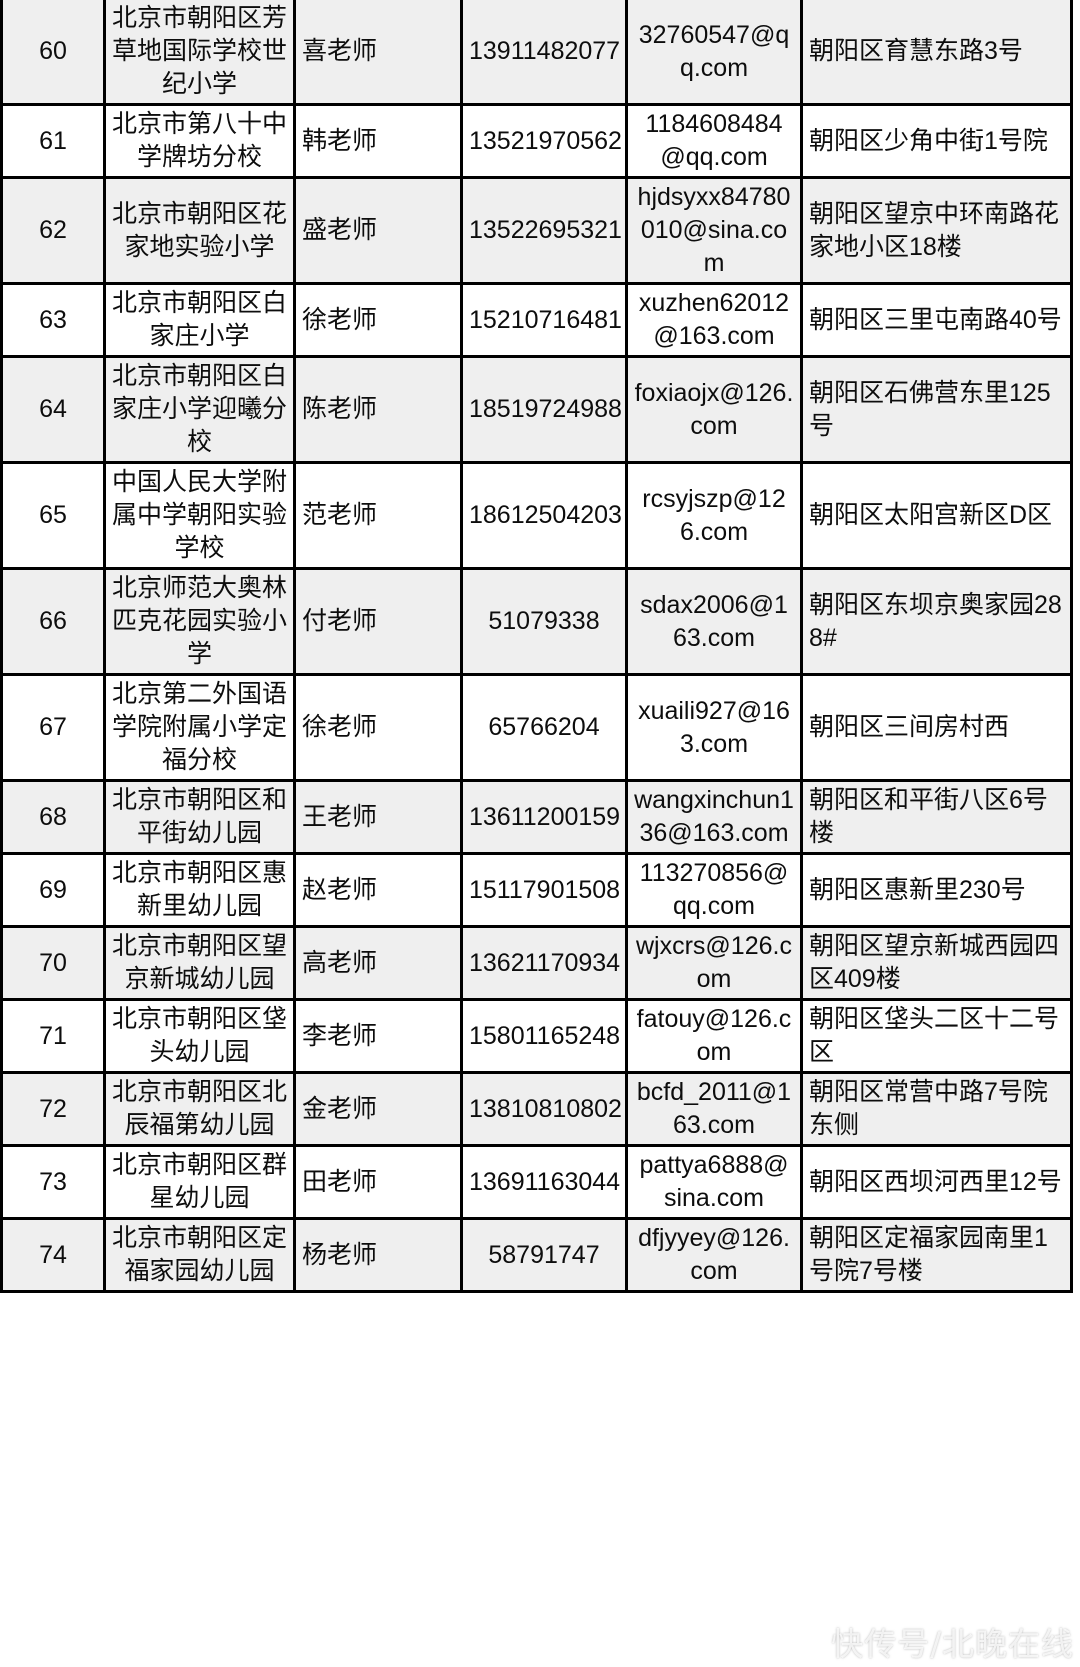 The height and width of the screenshot is (1667, 1080). What do you see at coordinates (53, 727) in the screenshot?
I see `row-index-cell: 67` at bounding box center [53, 727].